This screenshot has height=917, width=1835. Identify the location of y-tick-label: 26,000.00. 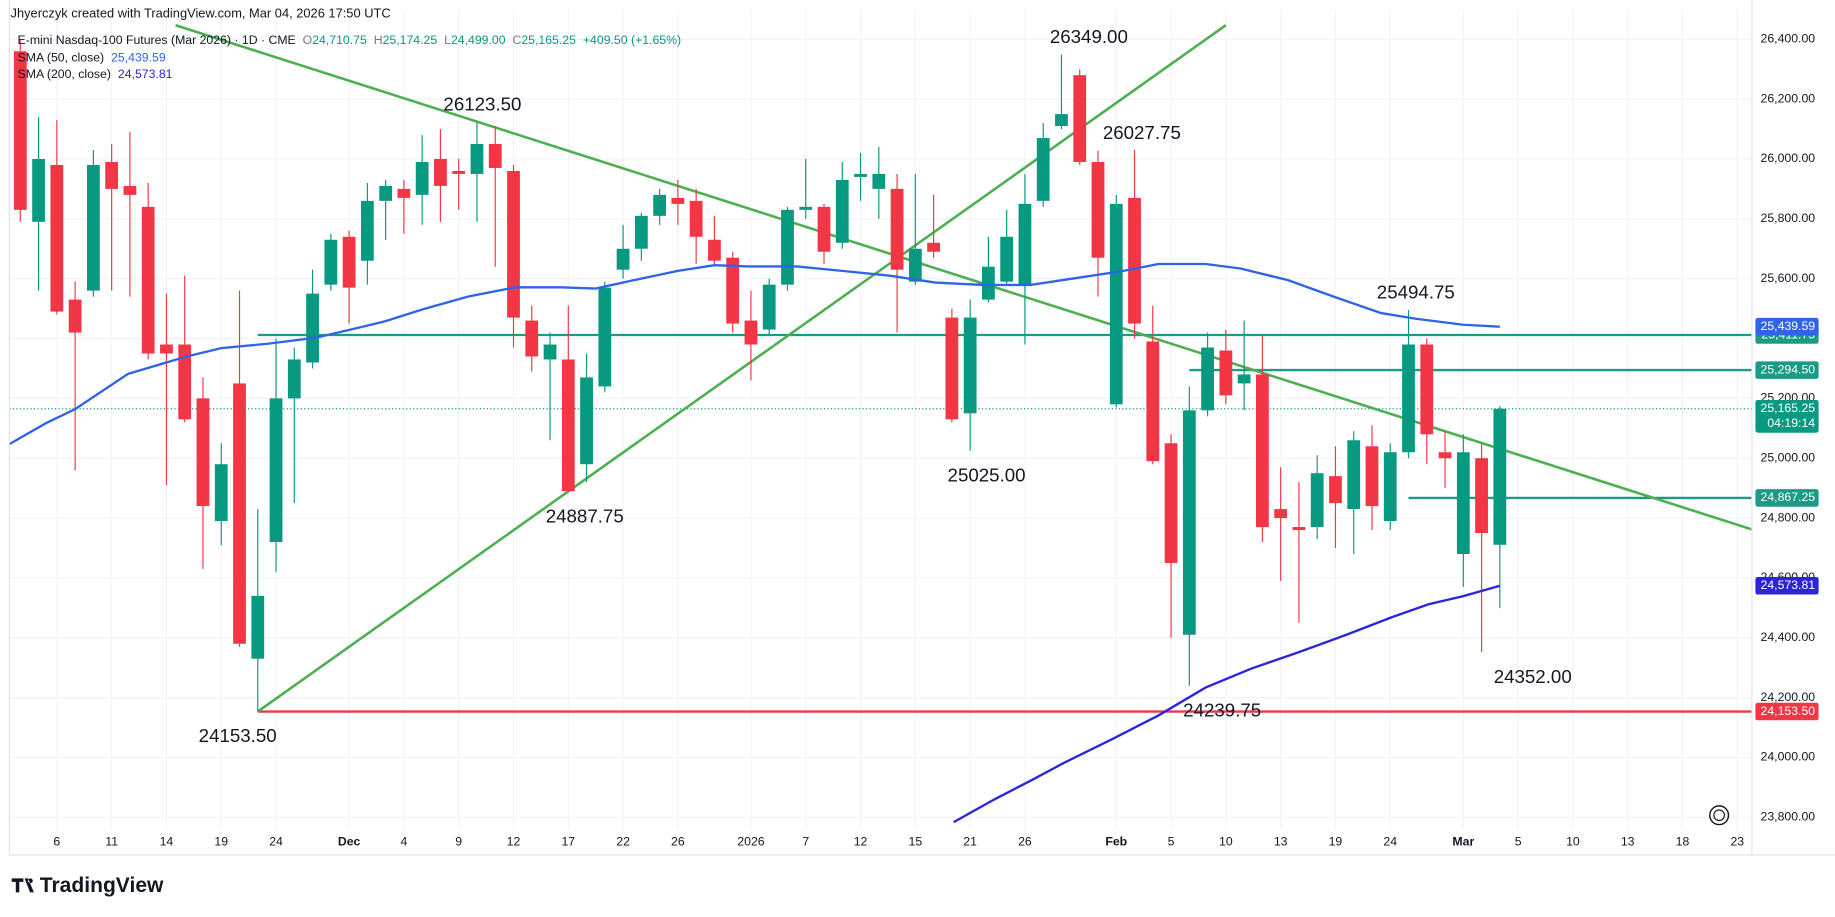
(1788, 158).